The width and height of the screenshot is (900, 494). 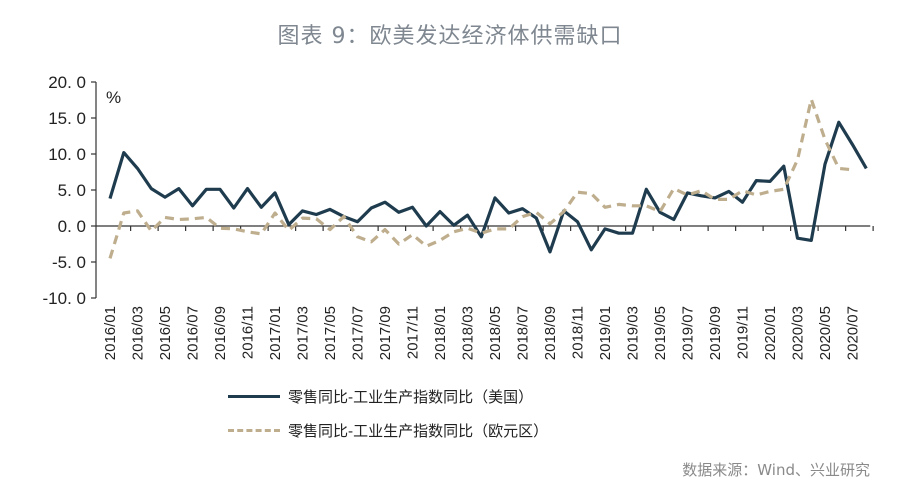 What do you see at coordinates (275, 333) in the screenshot?
I see `x-tick-label: 2017/01` at bounding box center [275, 333].